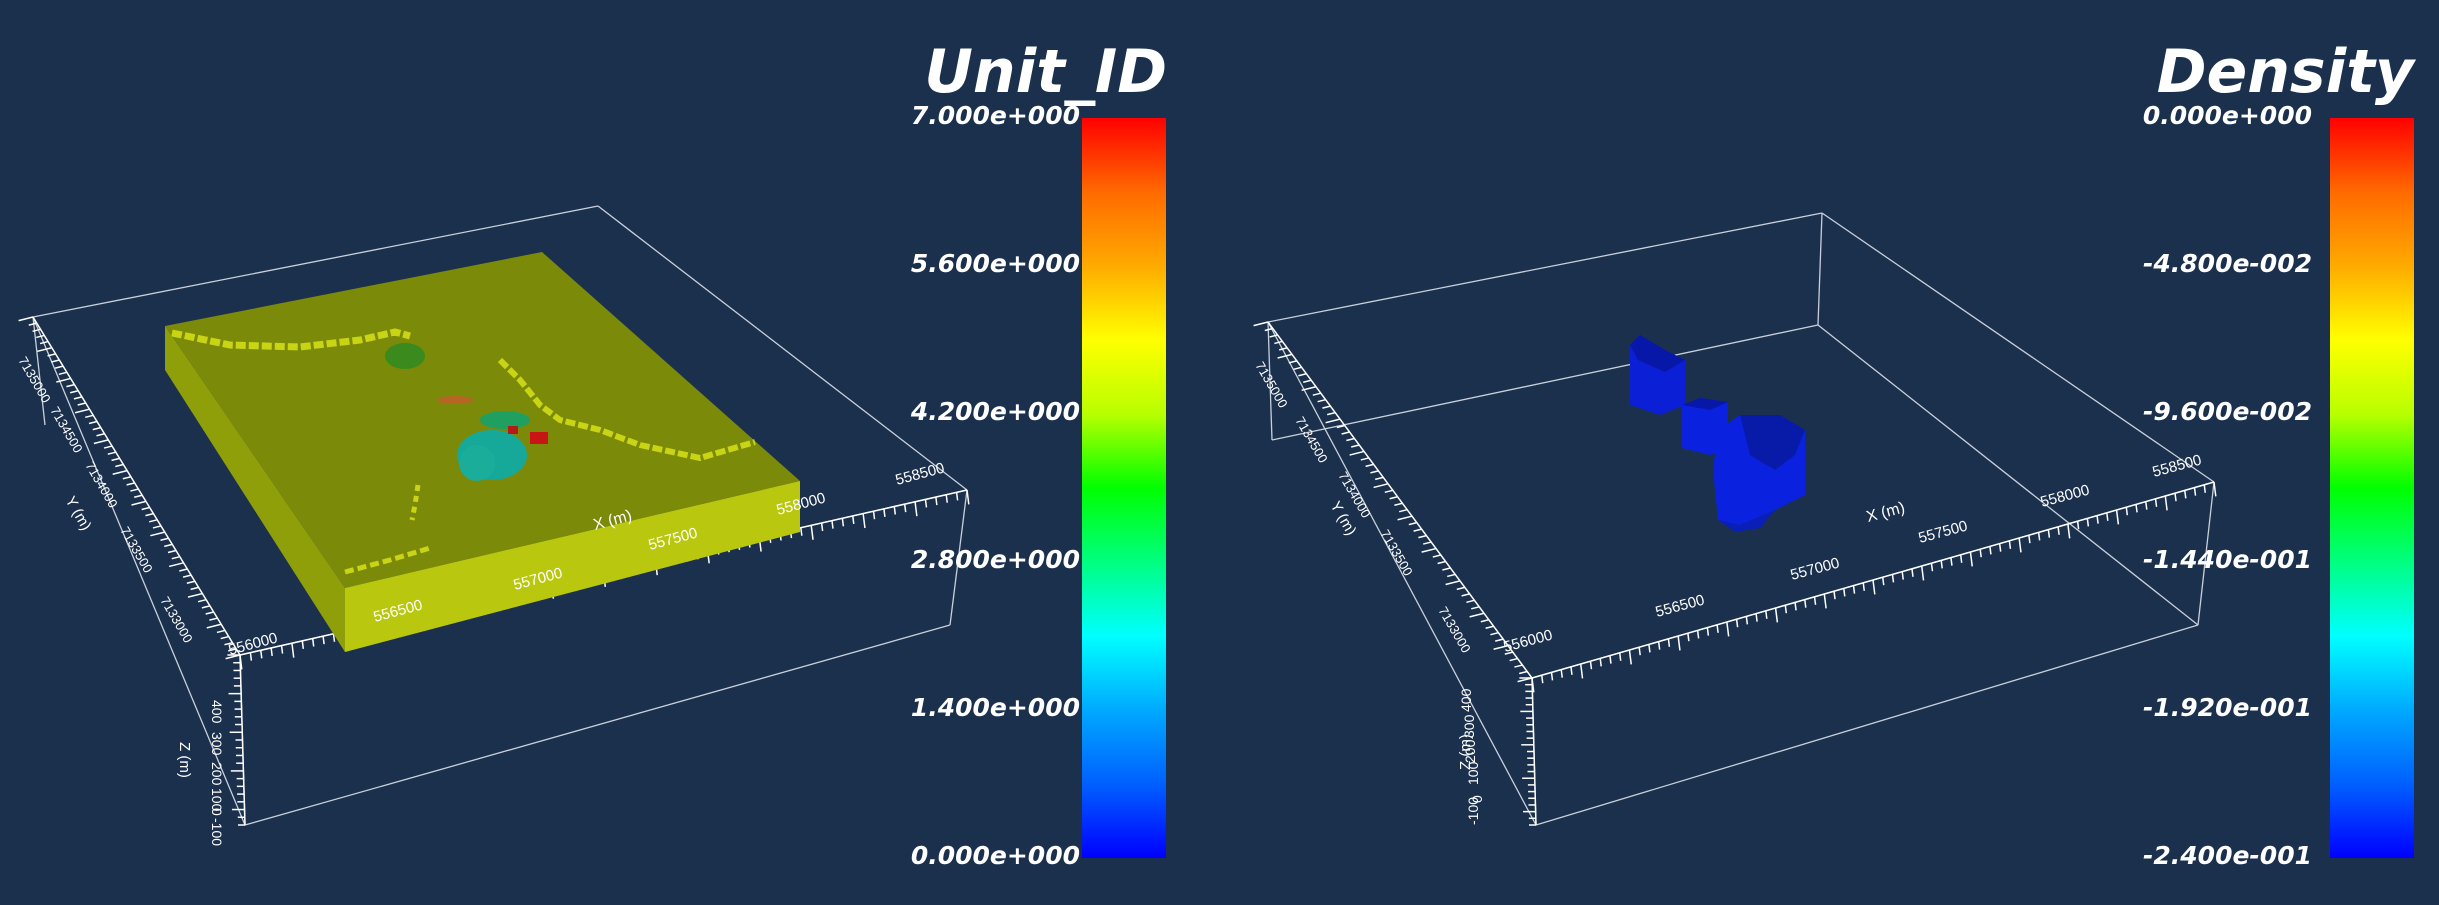 This screenshot has width=2439, height=905. What do you see at coordinates (995, 559) in the screenshot?
I see `colorbar-label: 2.800e+000` at bounding box center [995, 559].